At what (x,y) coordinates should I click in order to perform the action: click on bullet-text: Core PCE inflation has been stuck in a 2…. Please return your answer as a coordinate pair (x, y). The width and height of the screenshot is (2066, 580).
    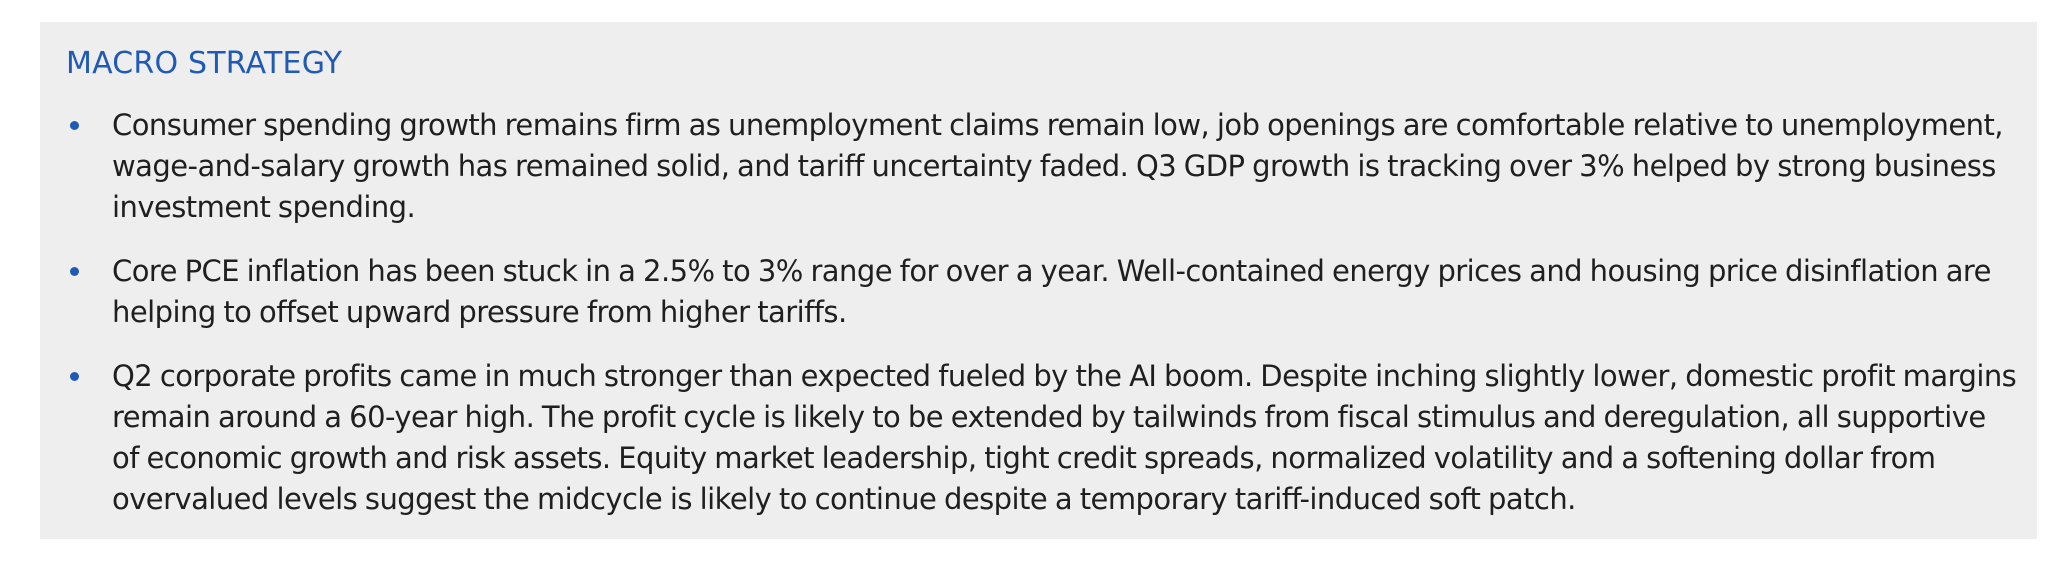
    Looking at the image, I should click on (1052, 291).